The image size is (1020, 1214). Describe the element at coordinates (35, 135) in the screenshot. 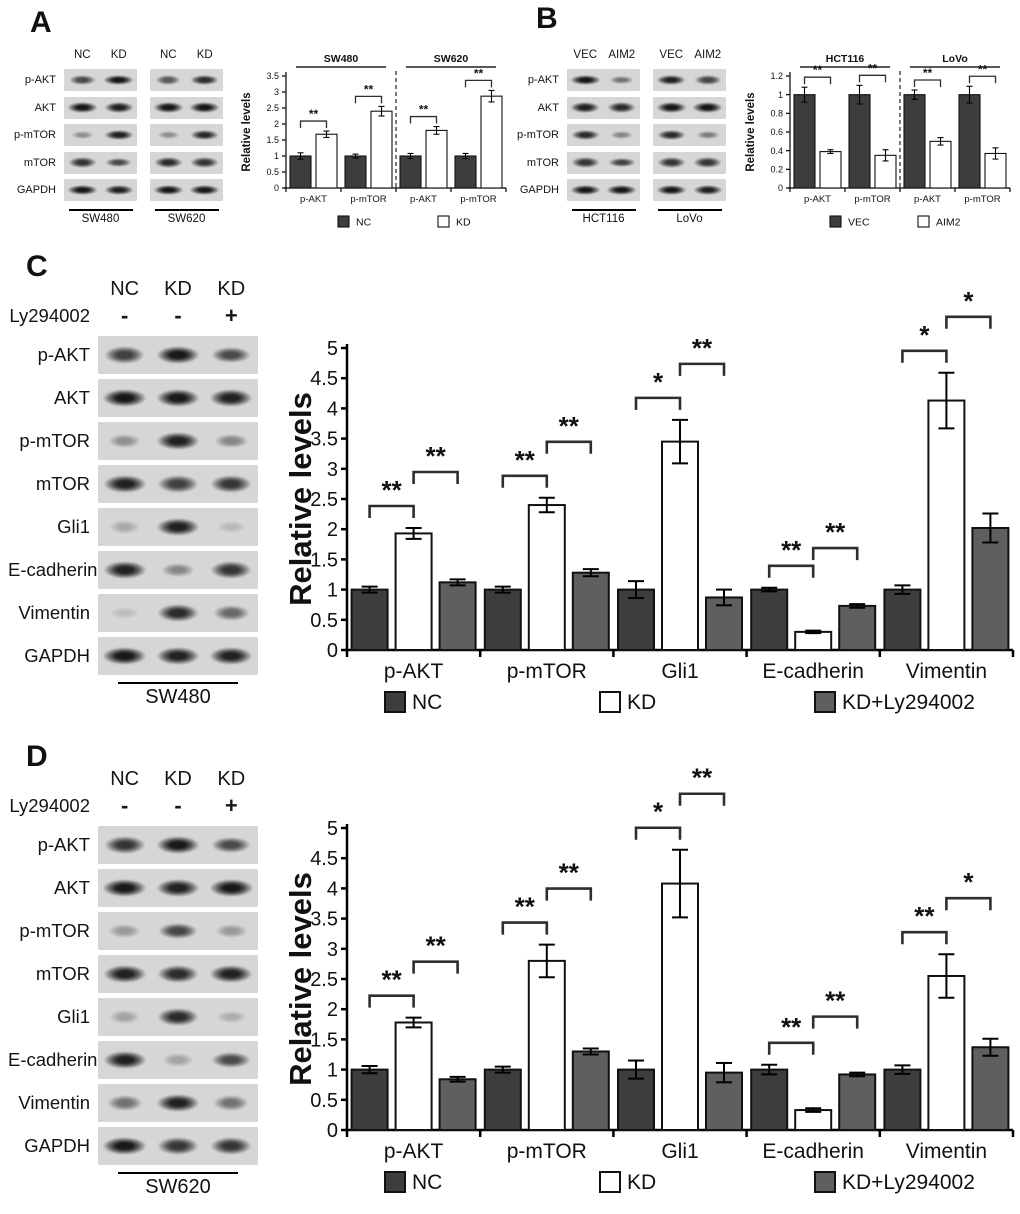

I see `protein-label: p-mTOR` at that location.